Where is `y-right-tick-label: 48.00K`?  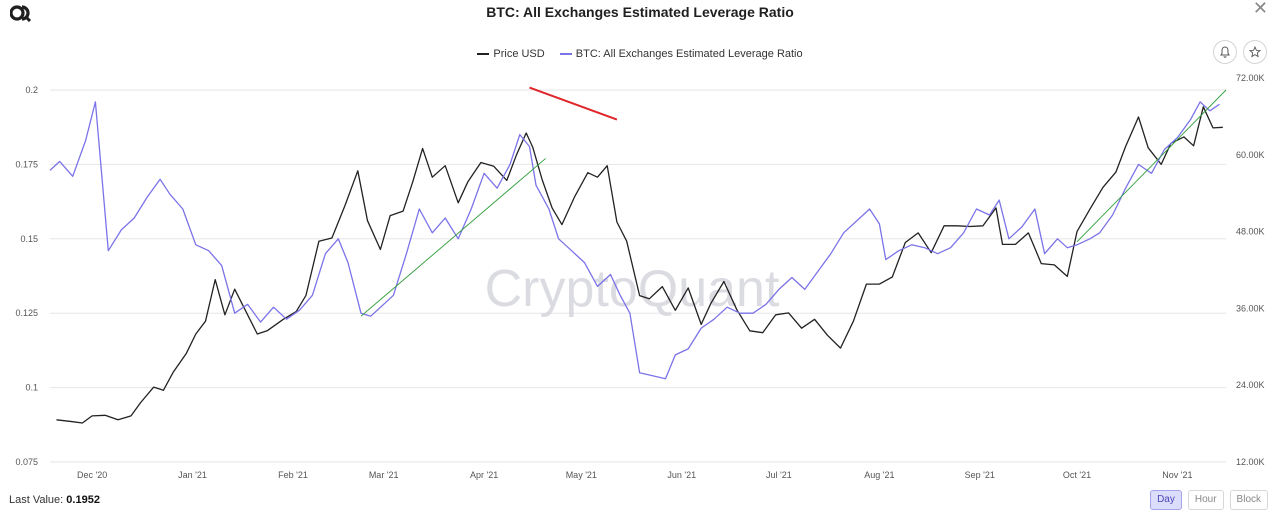
y-right-tick-label: 48.00K is located at coordinates (1250, 232).